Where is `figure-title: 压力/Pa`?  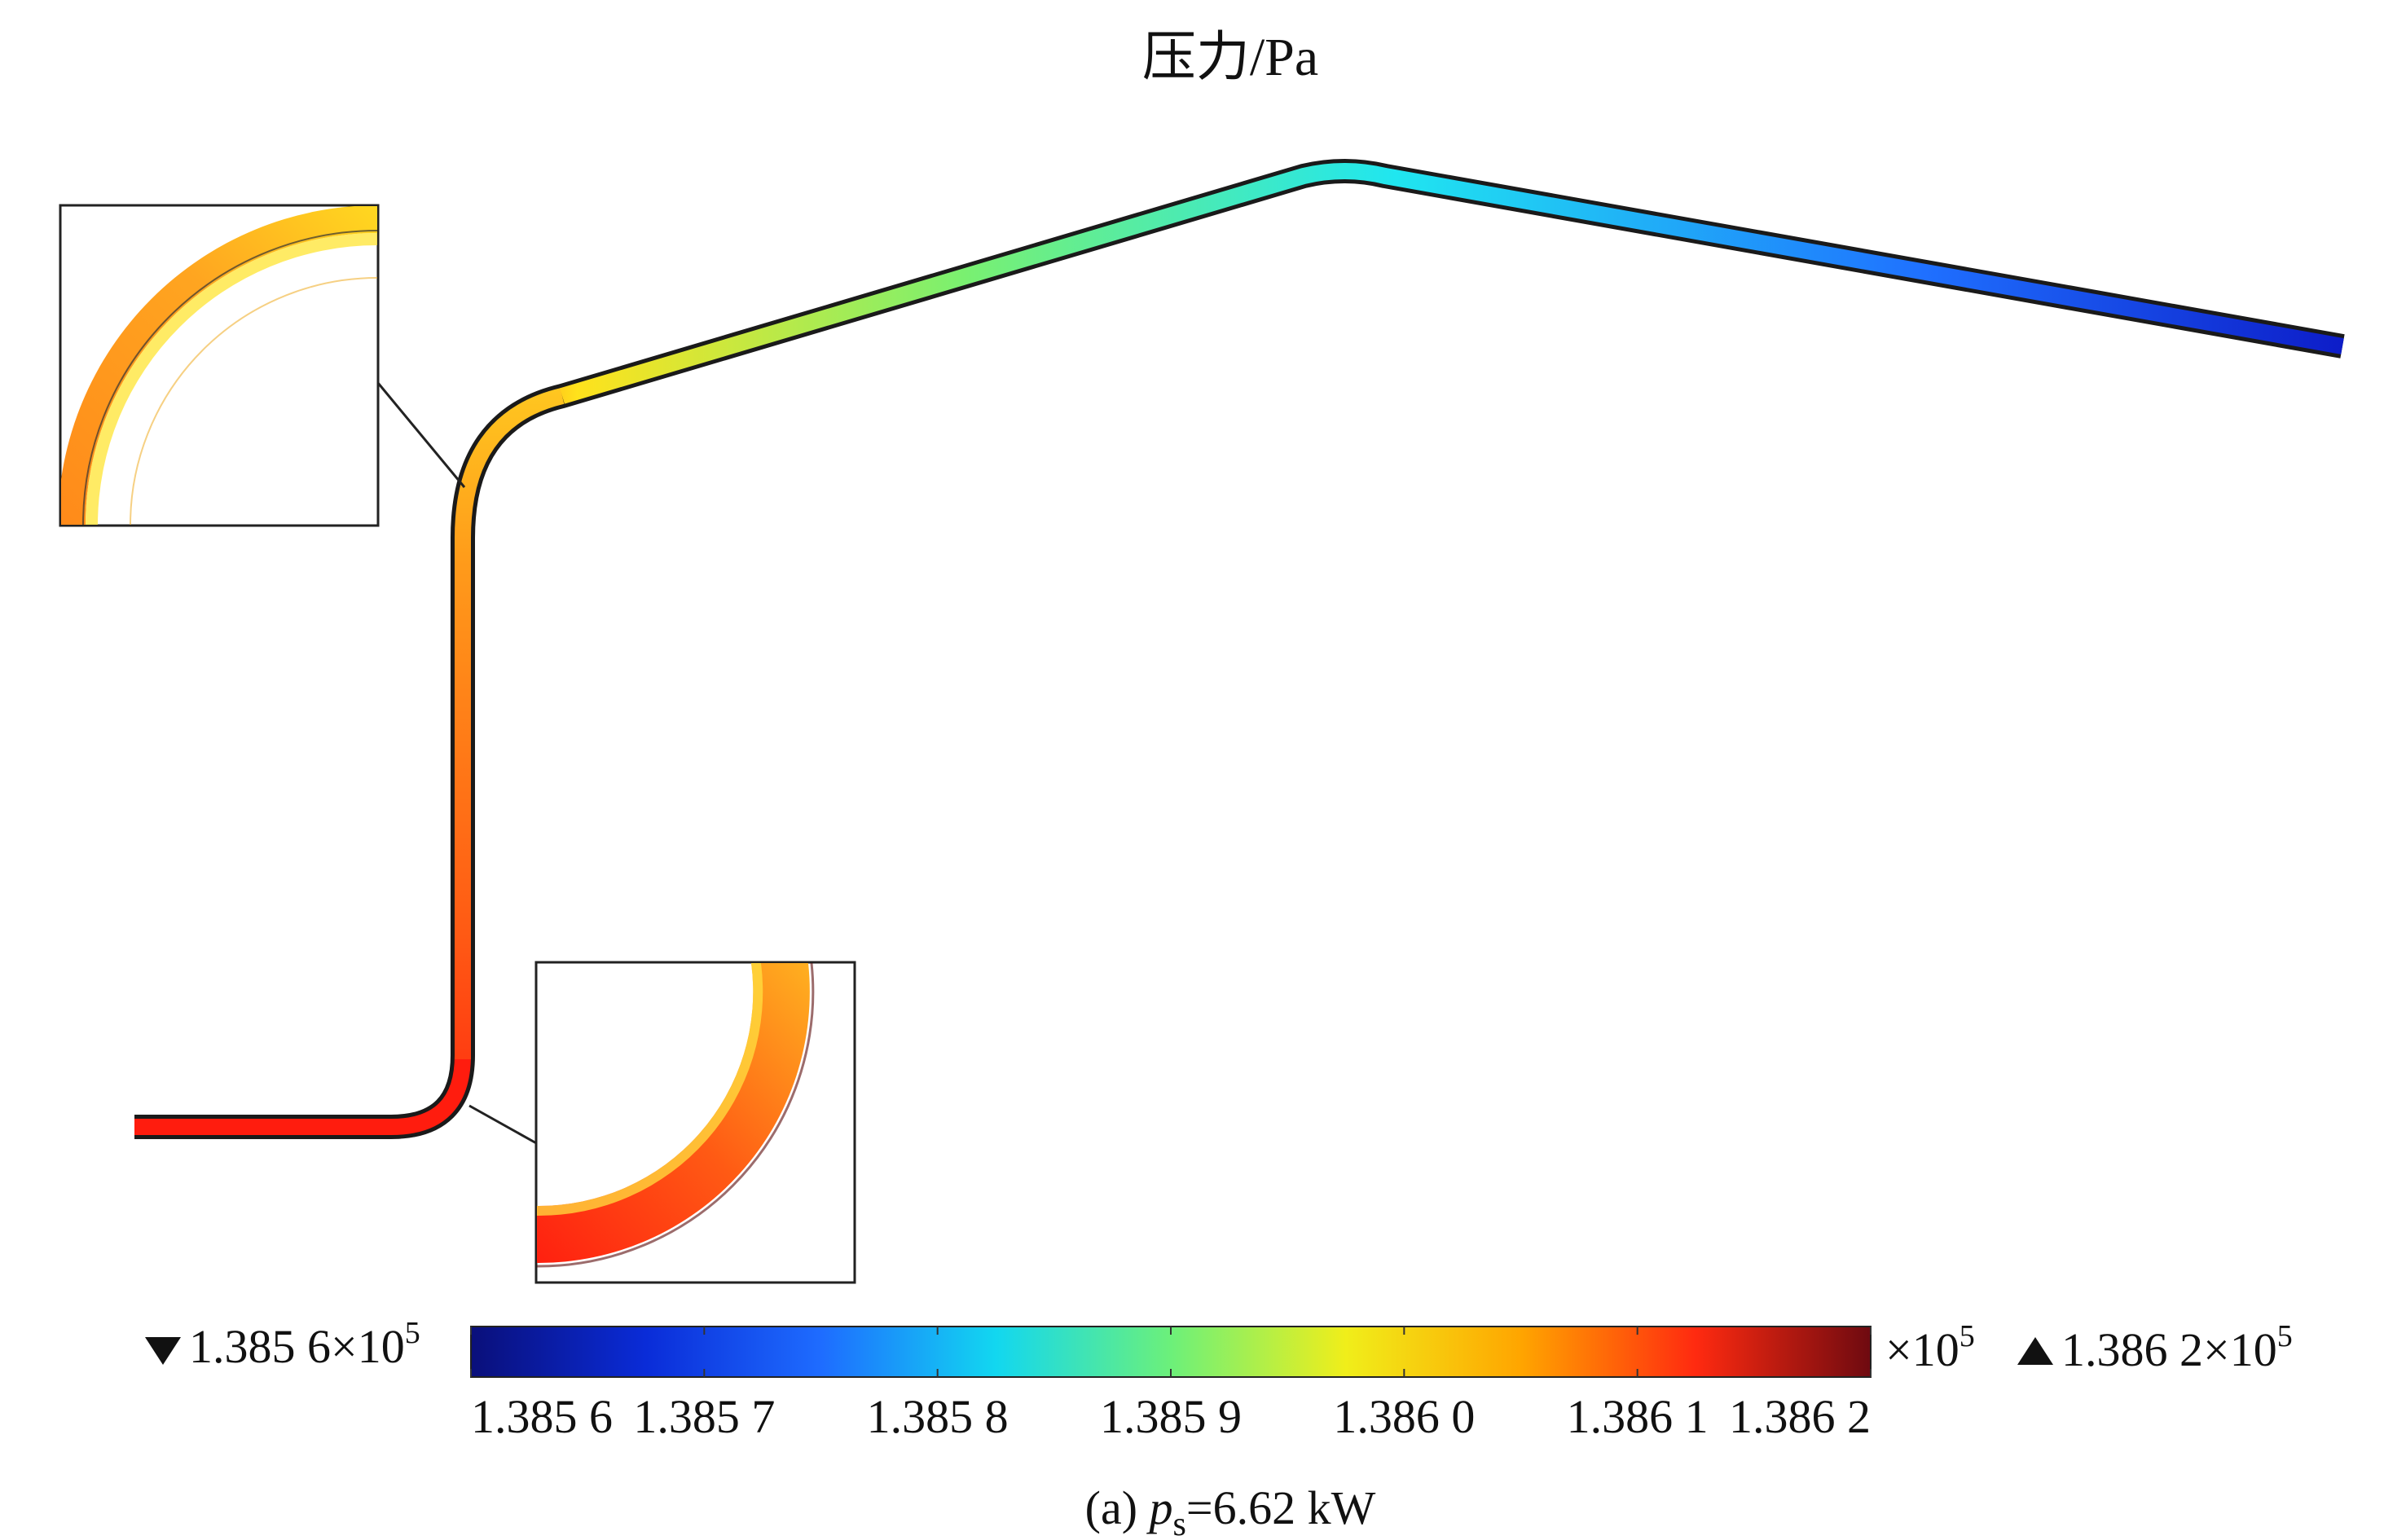 figure-title: 压力/Pa is located at coordinates (1230, 57).